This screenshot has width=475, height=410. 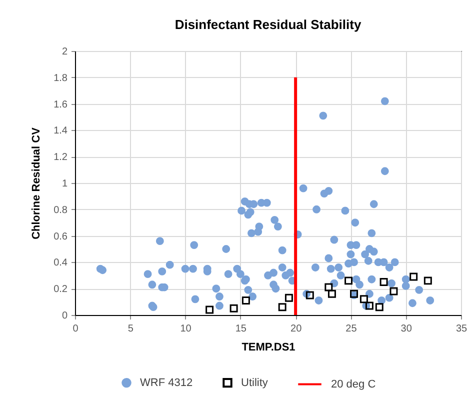 I want to click on legend-label: Utility, so click(x=254, y=382).